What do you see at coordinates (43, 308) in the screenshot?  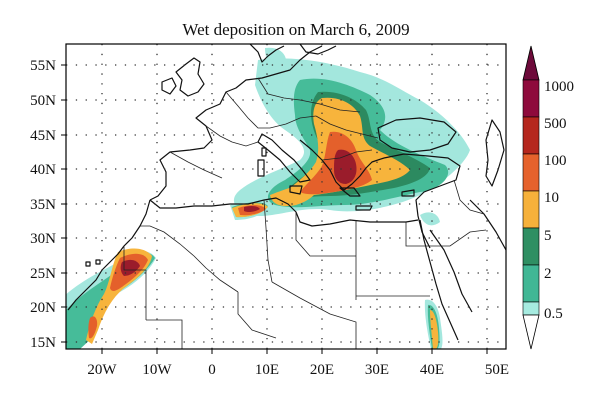 I see `lat-tick-label: 20N` at bounding box center [43, 308].